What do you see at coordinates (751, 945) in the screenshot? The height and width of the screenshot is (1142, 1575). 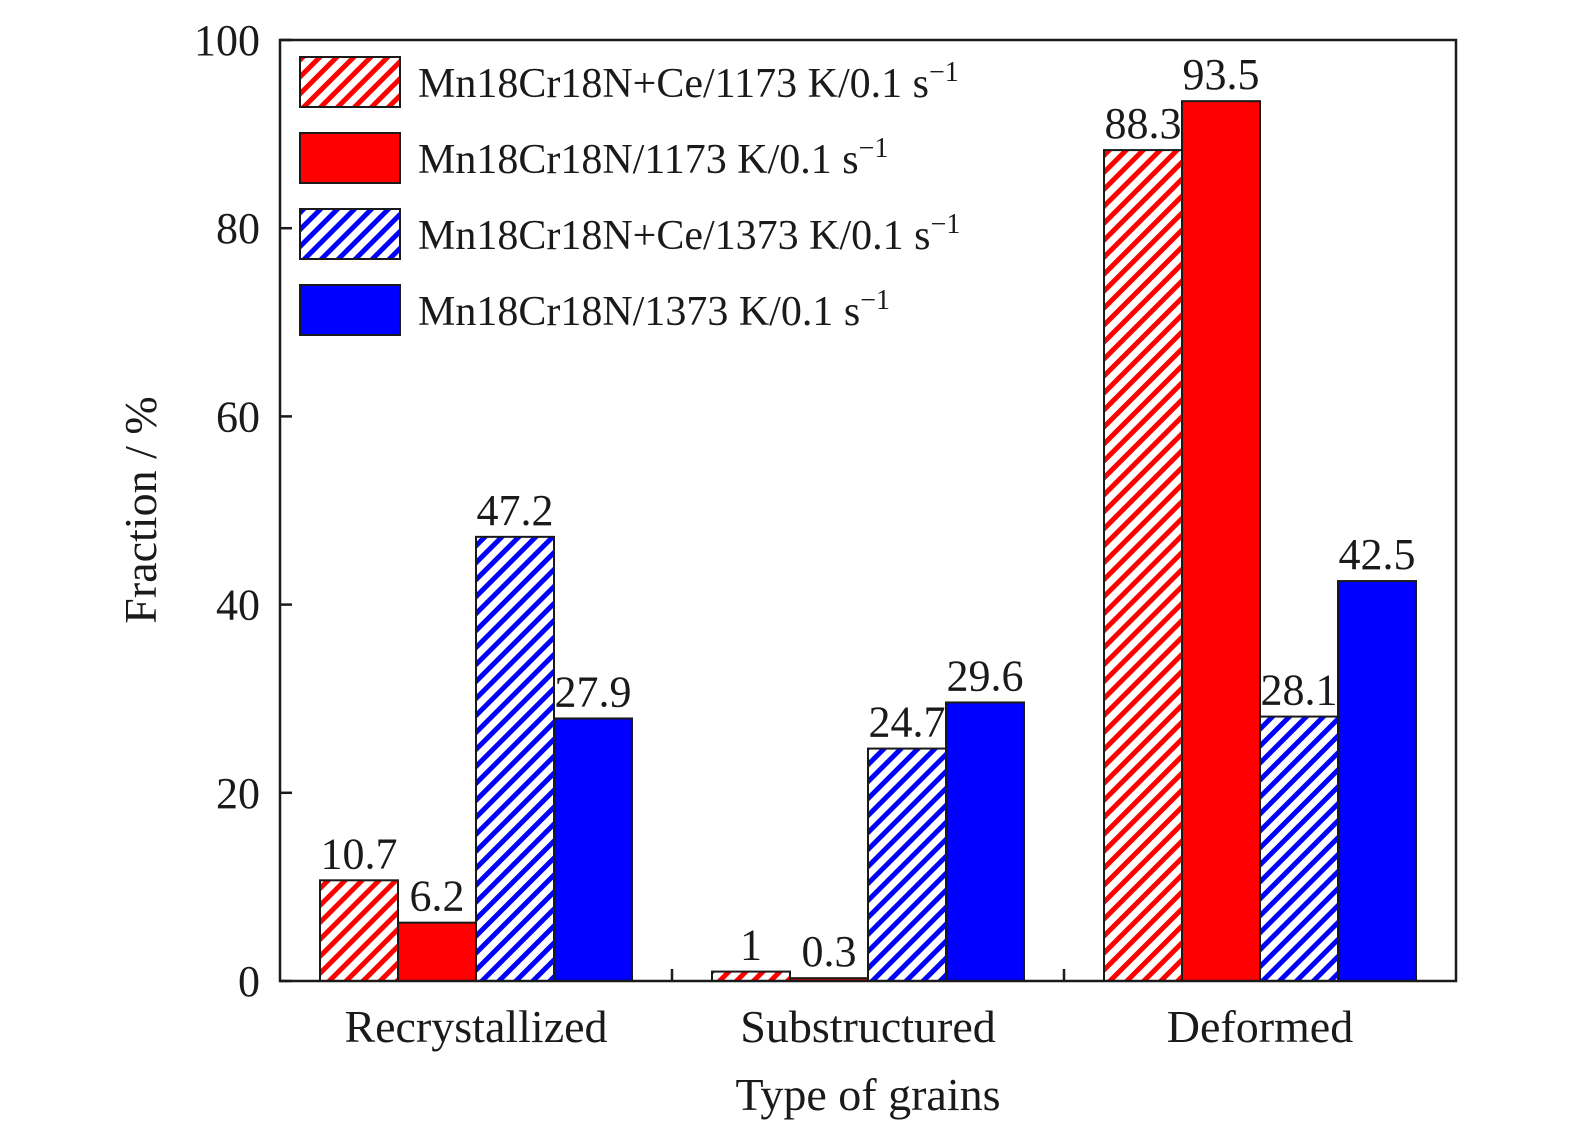 I see `data-label: 1` at bounding box center [751, 945].